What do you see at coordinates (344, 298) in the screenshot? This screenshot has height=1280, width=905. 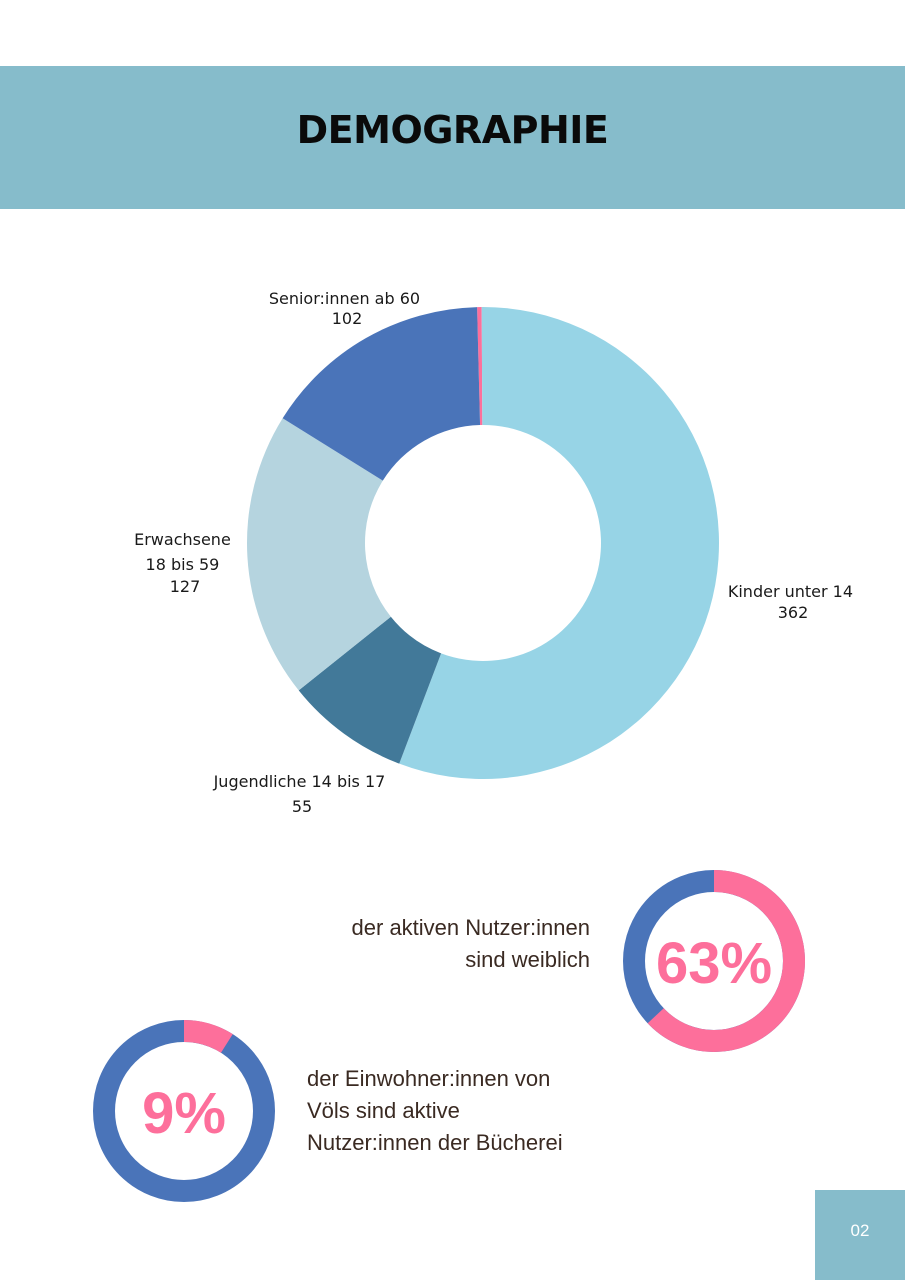 I see `label-senioren-name: Senior:innen ab 60` at bounding box center [344, 298].